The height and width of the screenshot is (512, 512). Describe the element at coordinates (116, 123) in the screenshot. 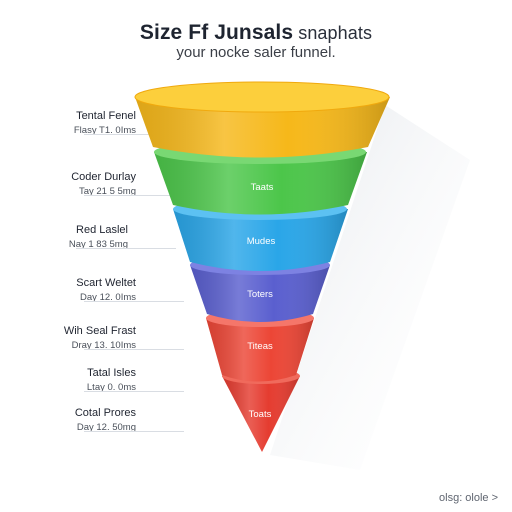

I see `stage-label-1: Tental Fenel Flasy T1. 0Ims` at that location.